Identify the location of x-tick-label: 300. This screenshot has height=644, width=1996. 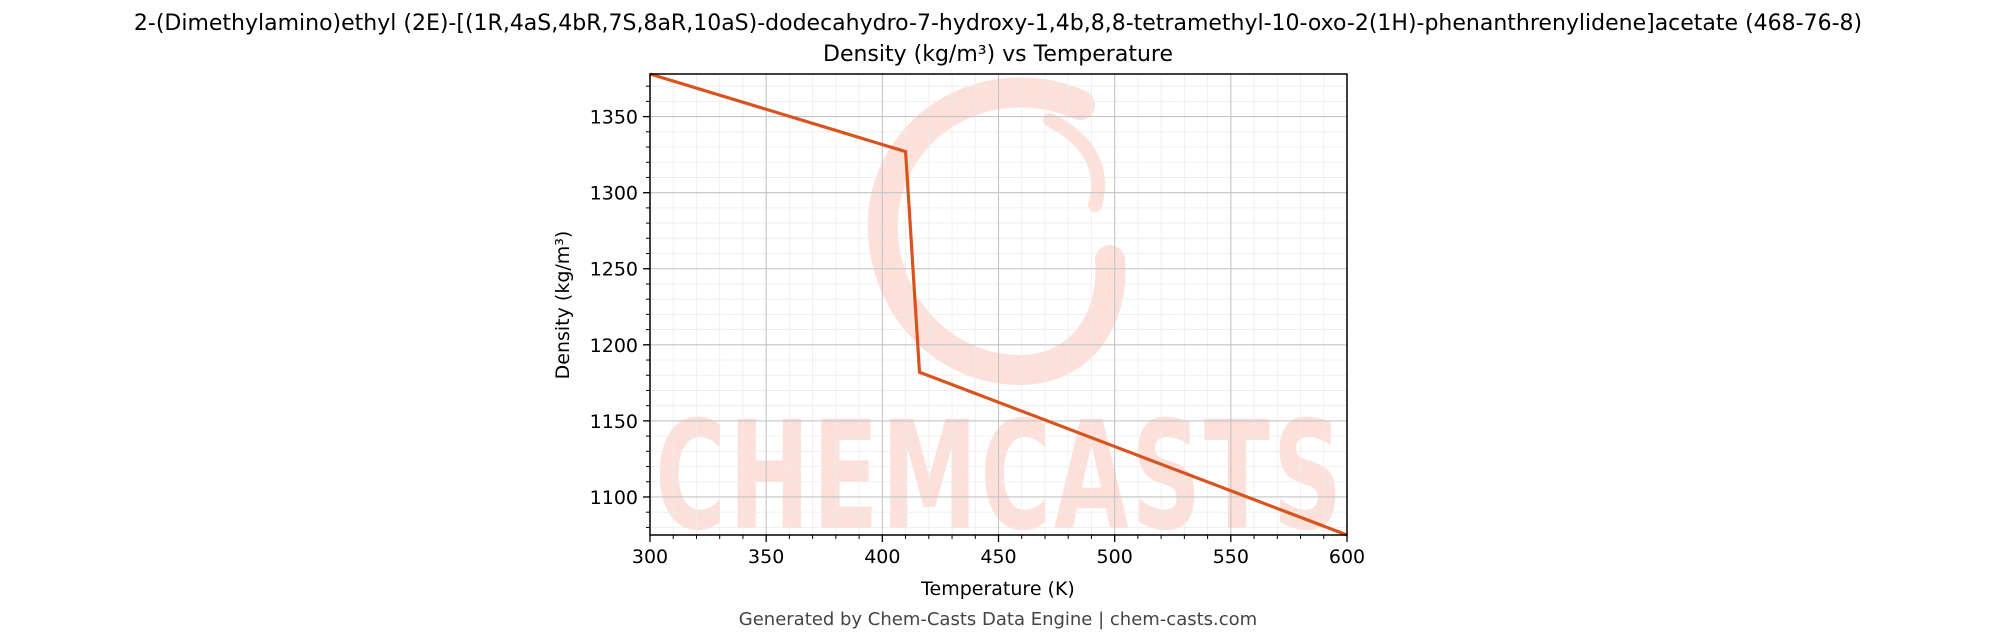
(650, 557).